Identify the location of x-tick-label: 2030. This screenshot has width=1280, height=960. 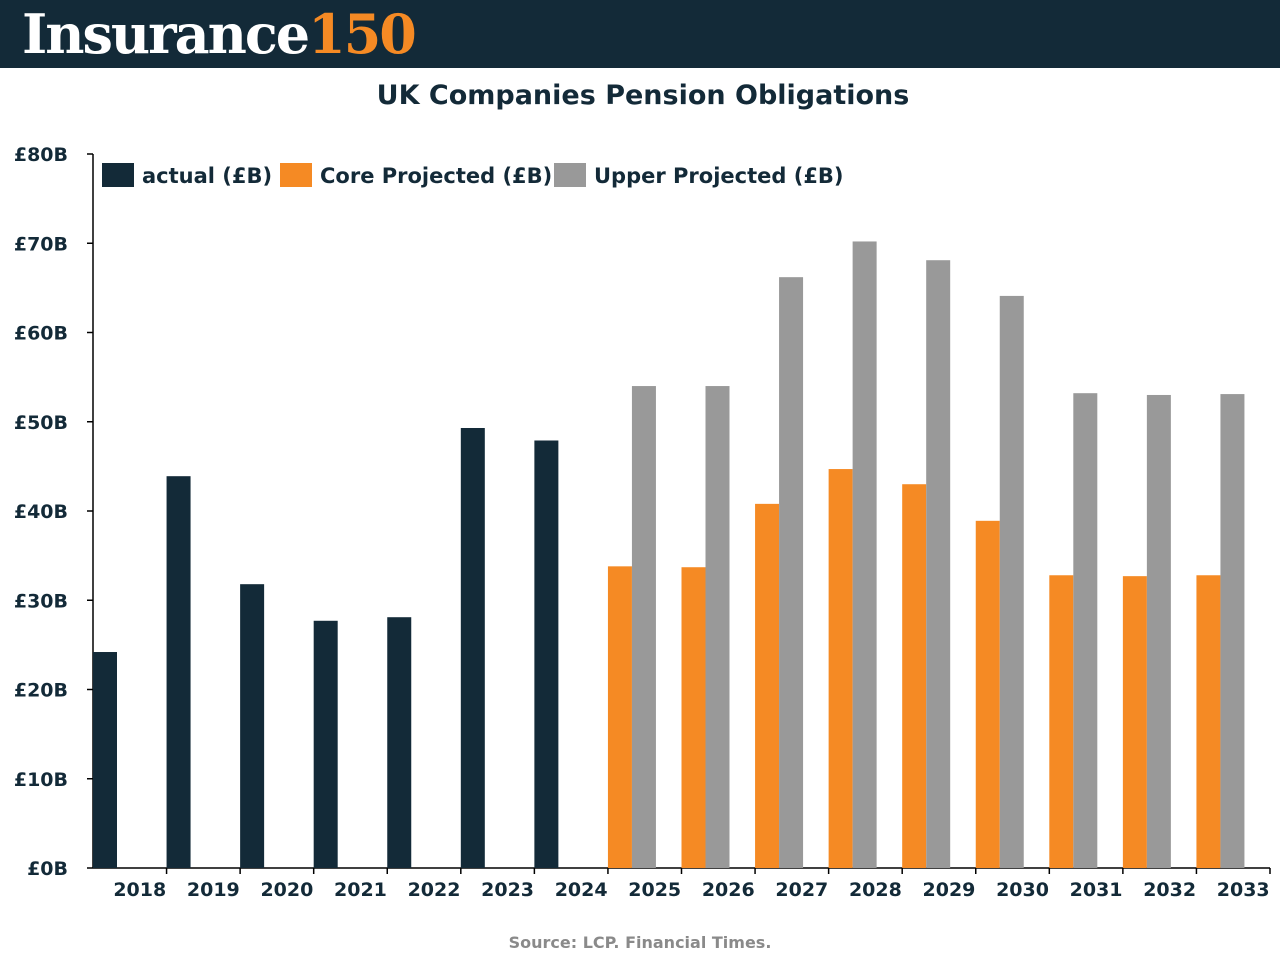
(1022, 890).